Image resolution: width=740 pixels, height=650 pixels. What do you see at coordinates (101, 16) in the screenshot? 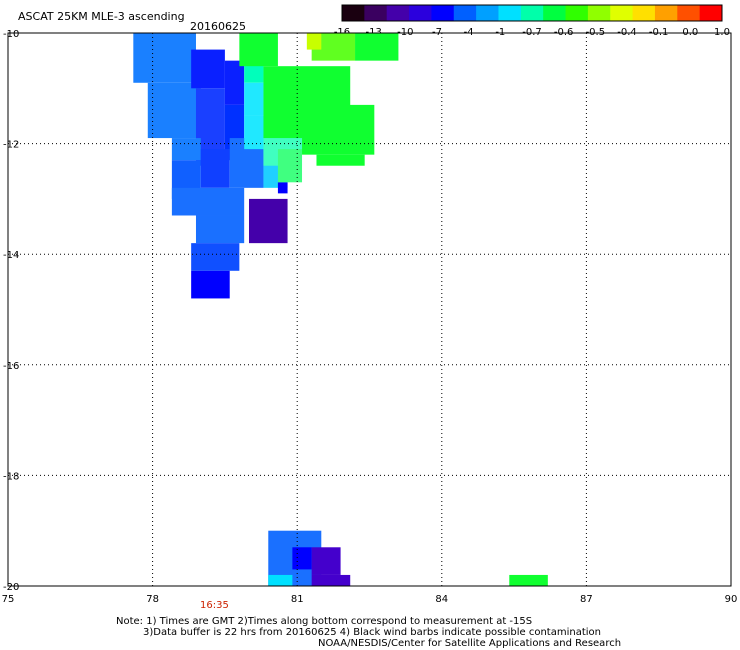
I see `chart-title: ASCAT 25KM MLE-3 ascending` at bounding box center [101, 16].